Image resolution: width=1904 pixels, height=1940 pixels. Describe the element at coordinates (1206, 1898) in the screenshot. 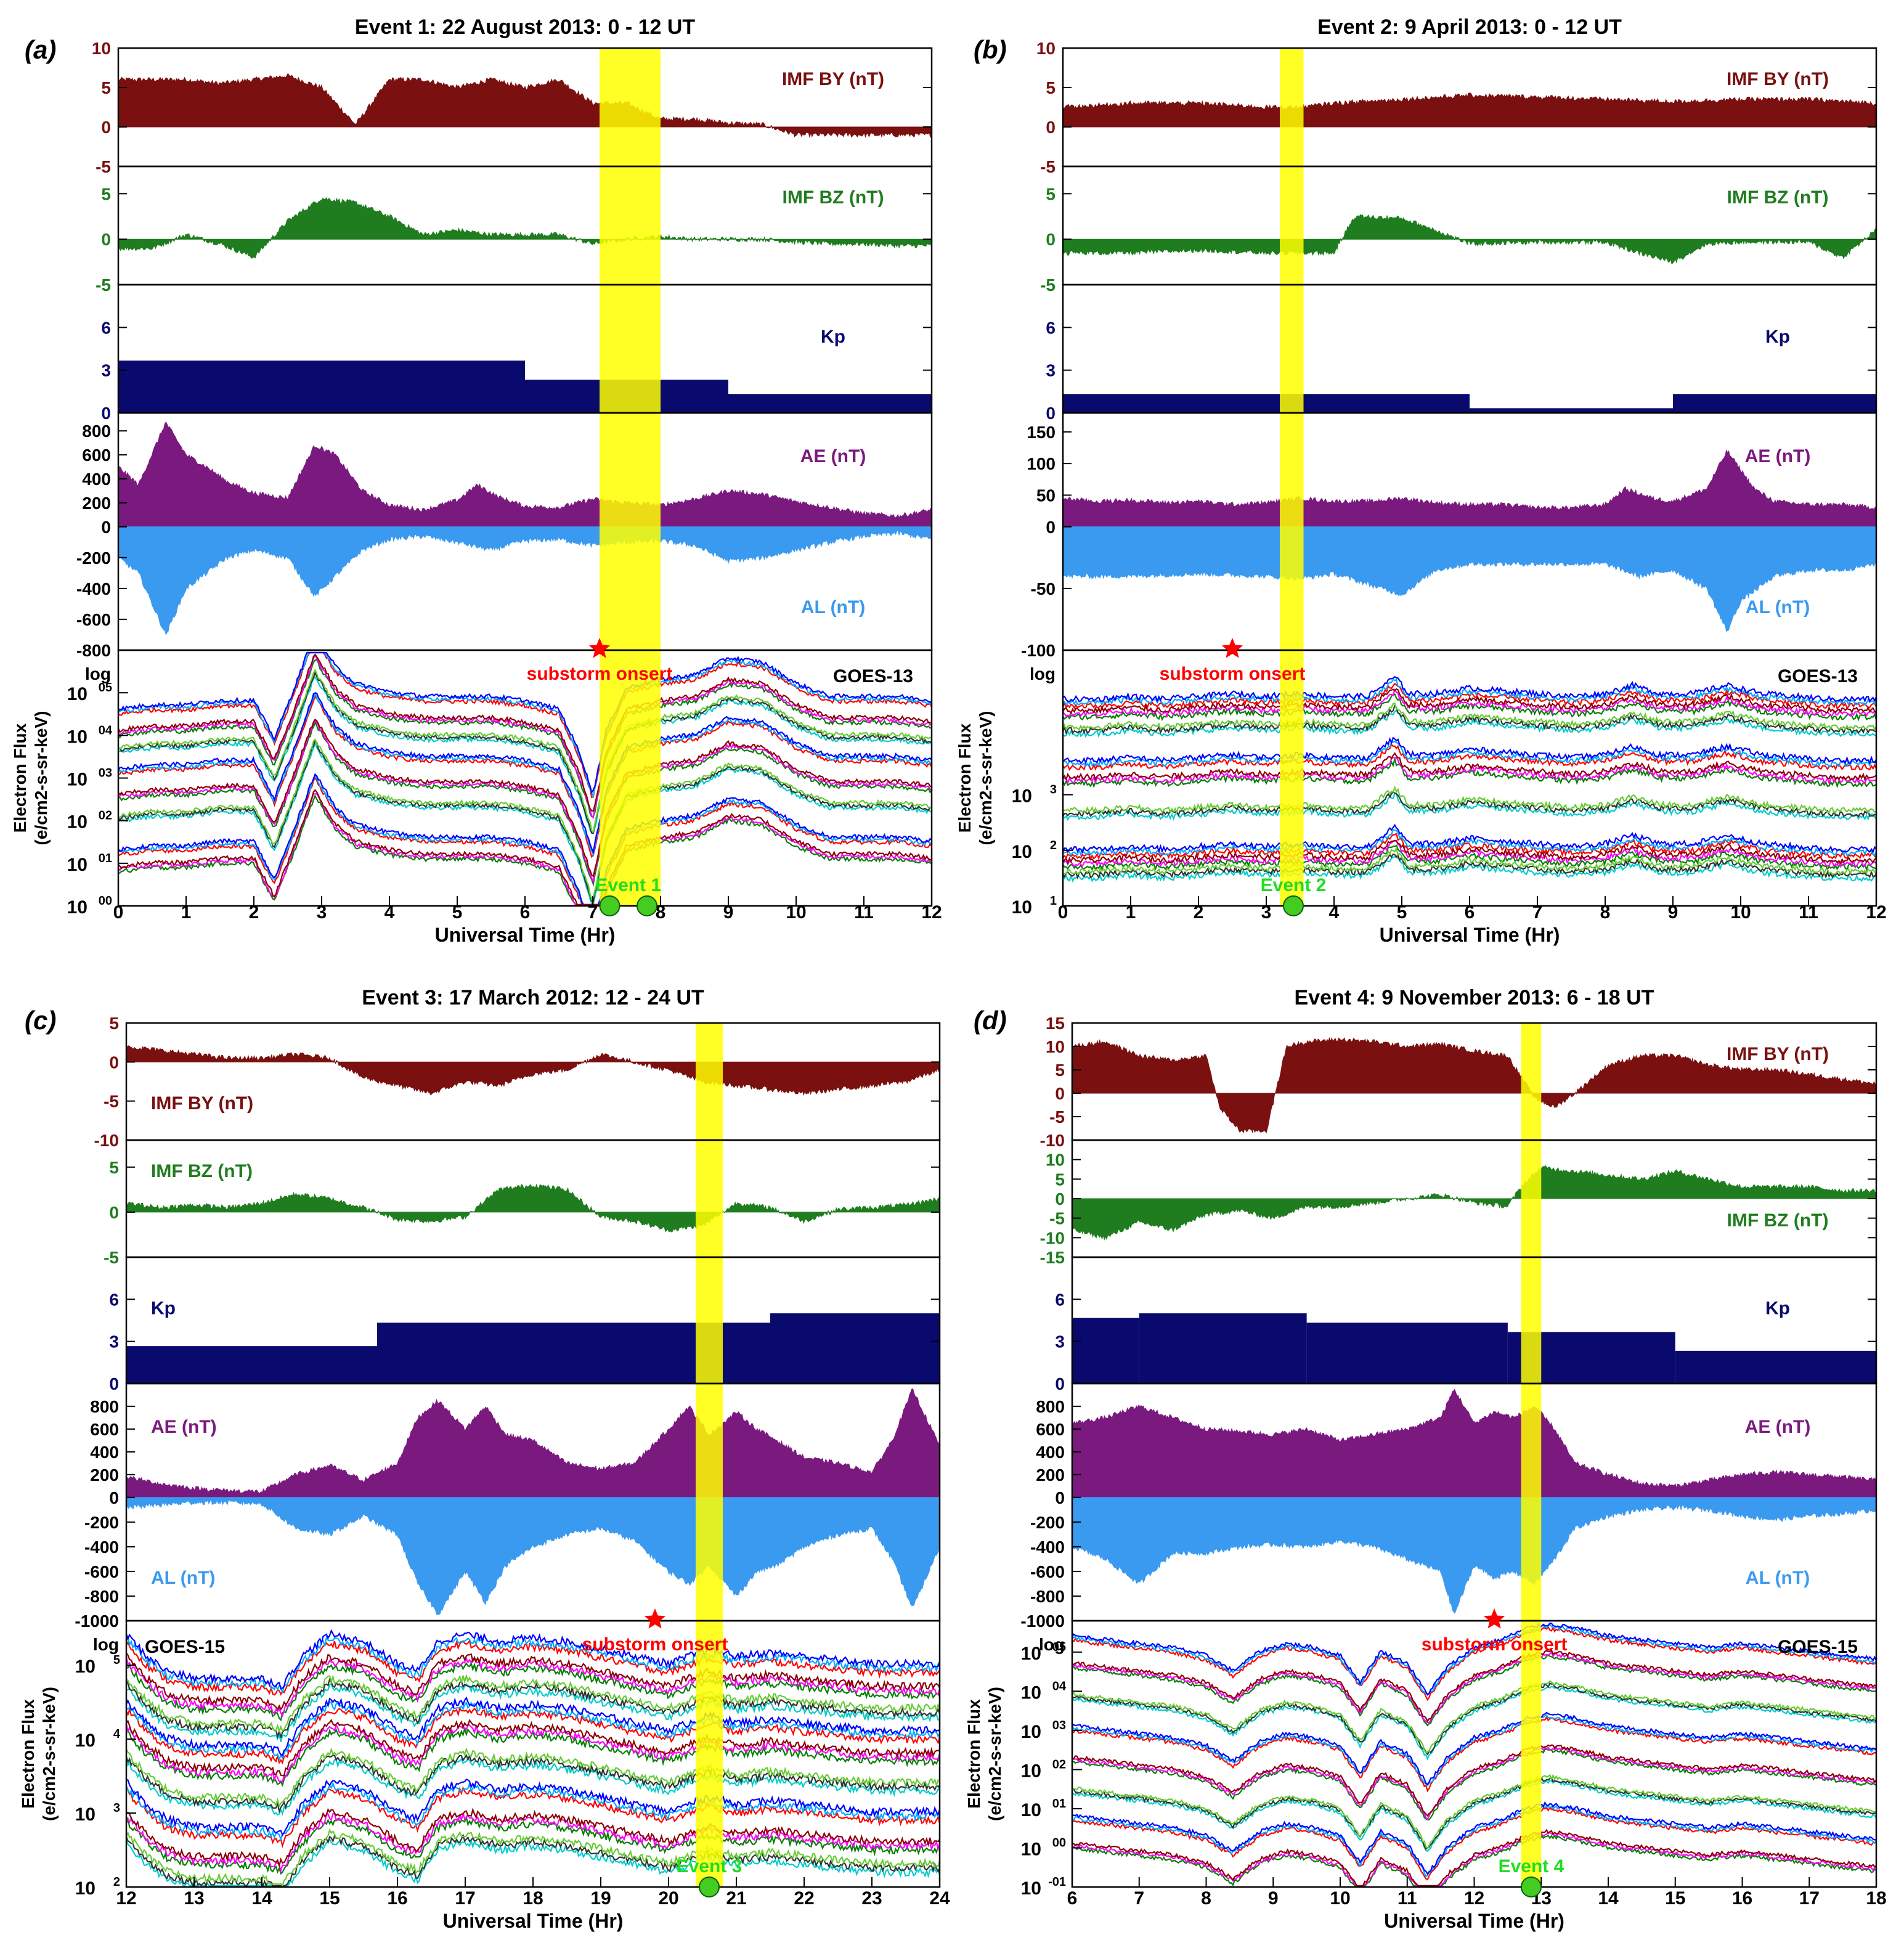

I see `x-tick-label: 8` at that location.